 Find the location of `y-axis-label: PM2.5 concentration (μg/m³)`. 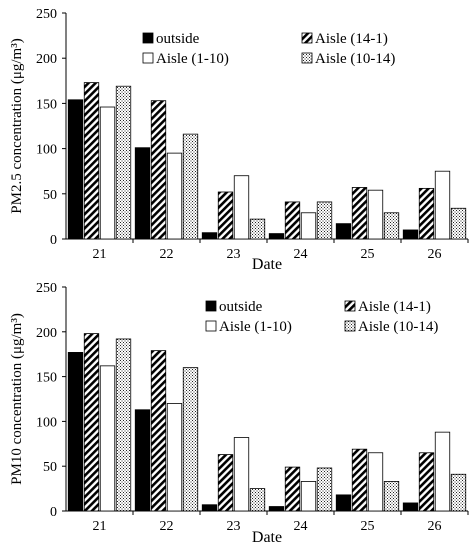

y-axis-label: PM2.5 concentration (μg/m³) is located at coordinates (17, 125).